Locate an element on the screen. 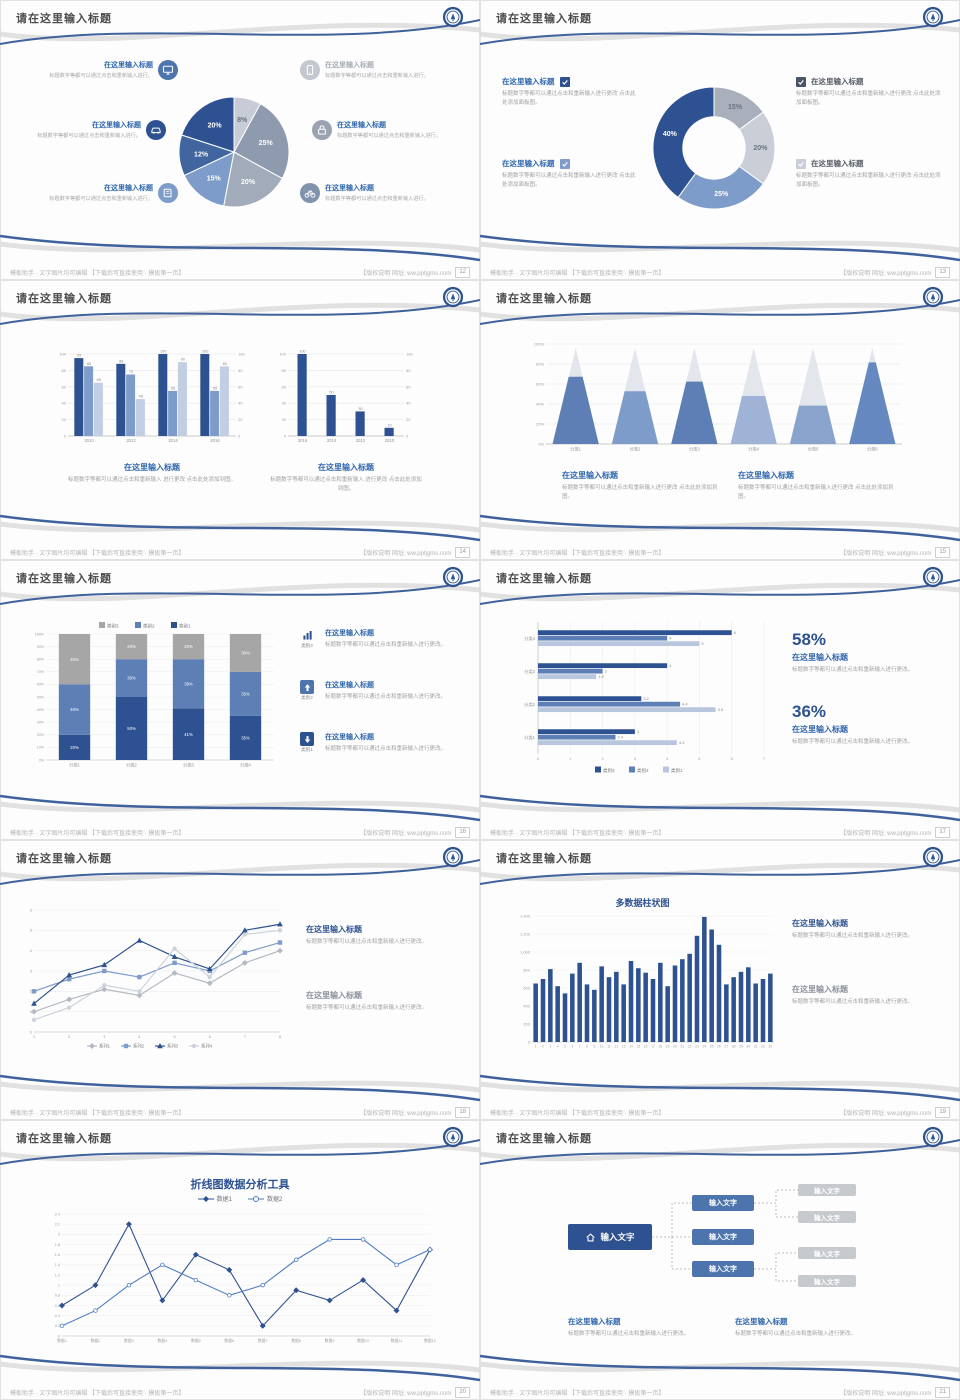 The width and height of the screenshot is (960, 1400). svg-text: 类别1 is located at coordinates (185, 626).